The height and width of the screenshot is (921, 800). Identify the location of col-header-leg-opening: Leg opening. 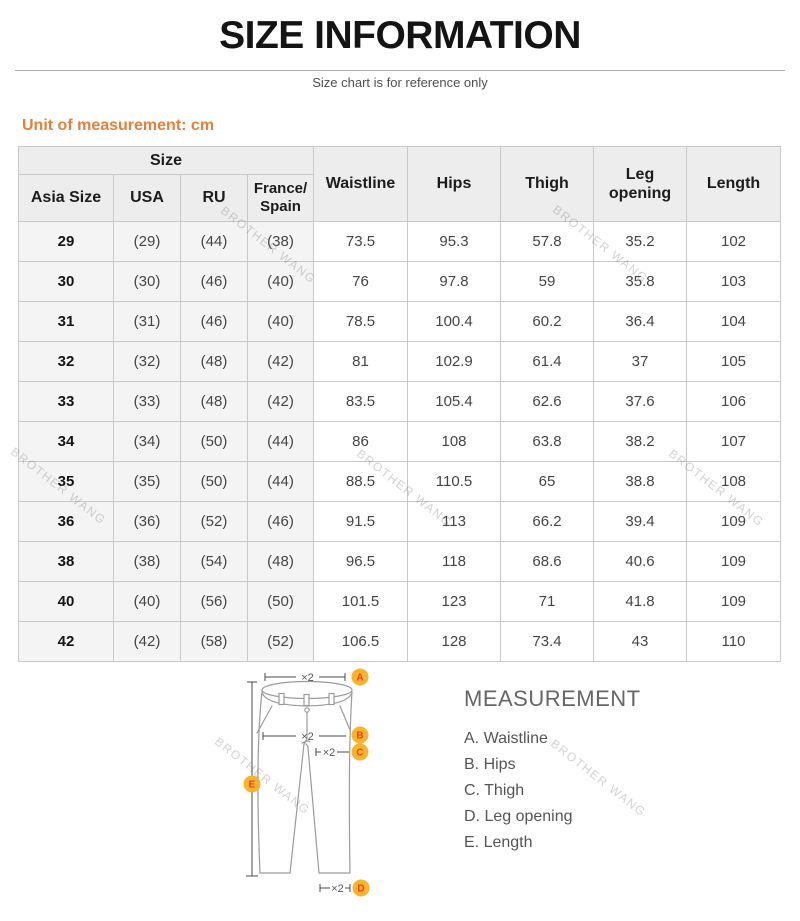
(640, 184).